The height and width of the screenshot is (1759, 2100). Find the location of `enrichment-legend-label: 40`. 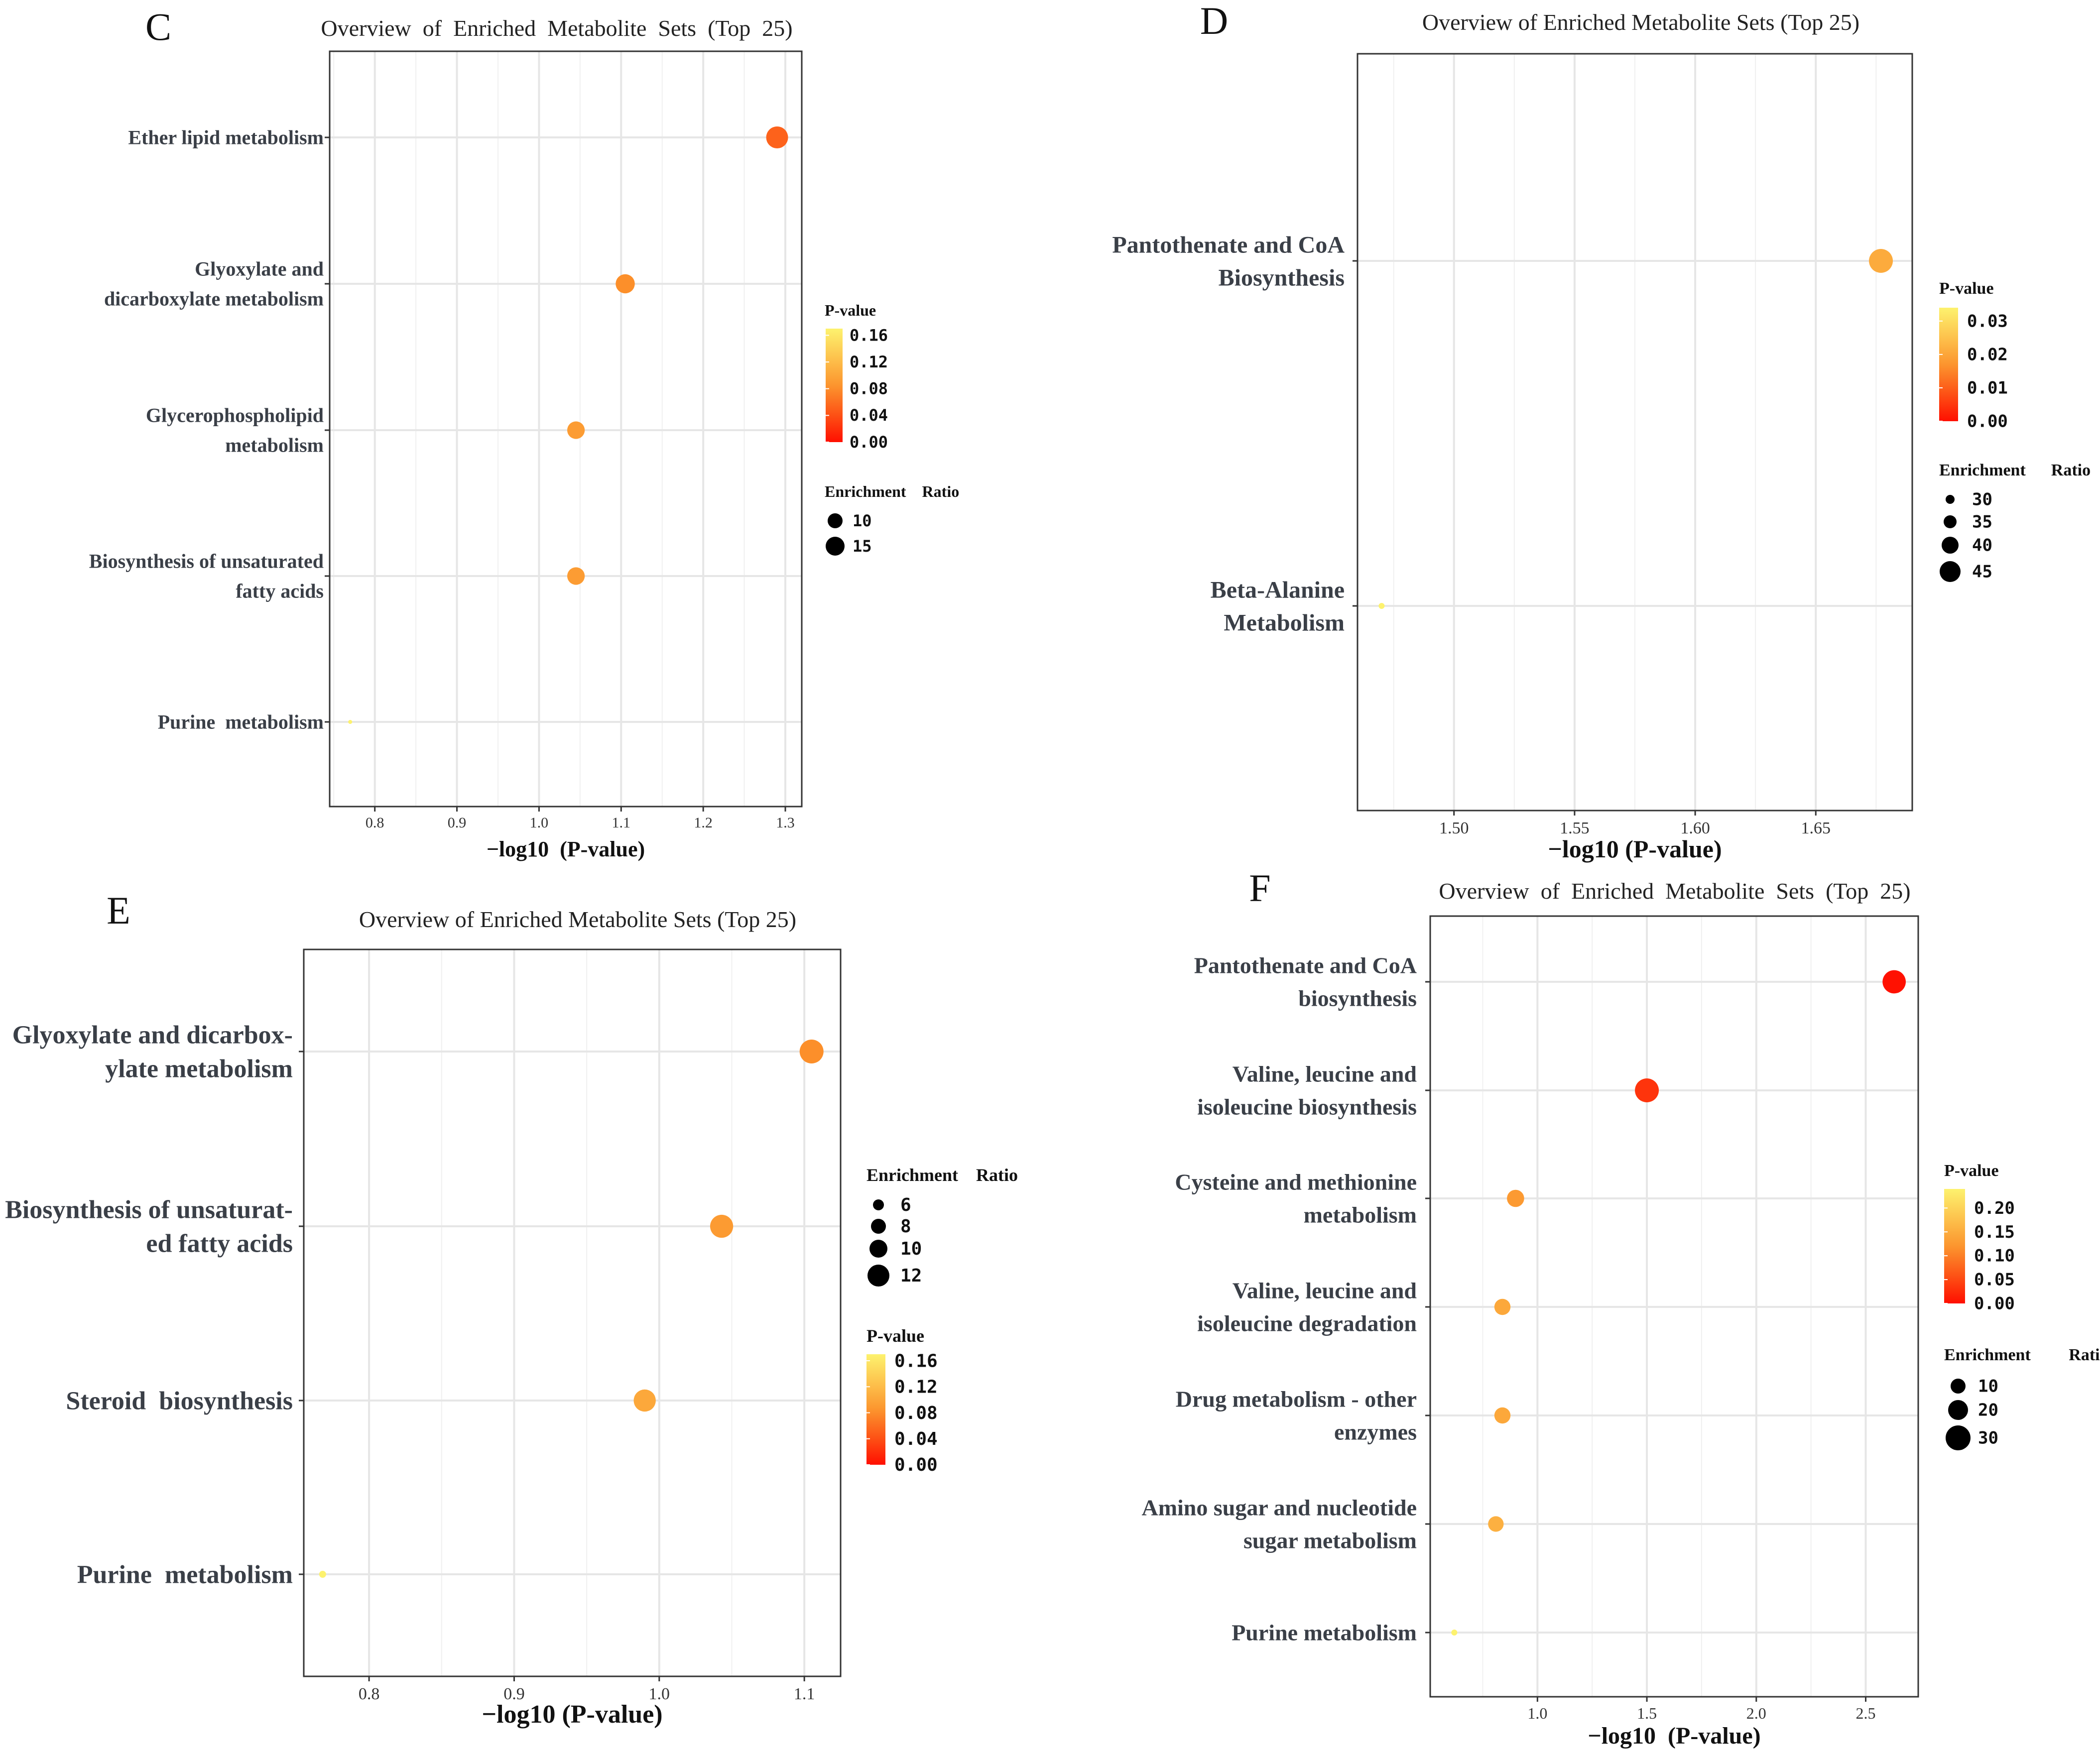

enrichment-legend-label: 40 is located at coordinates (1982, 546).